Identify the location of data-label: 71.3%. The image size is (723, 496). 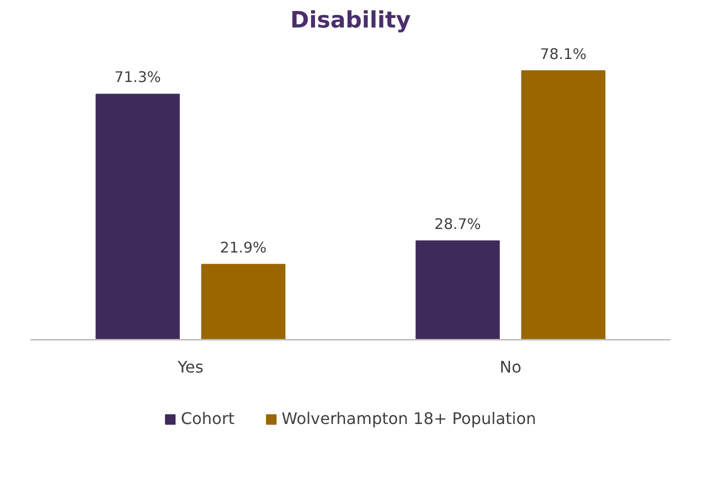
(138, 77).